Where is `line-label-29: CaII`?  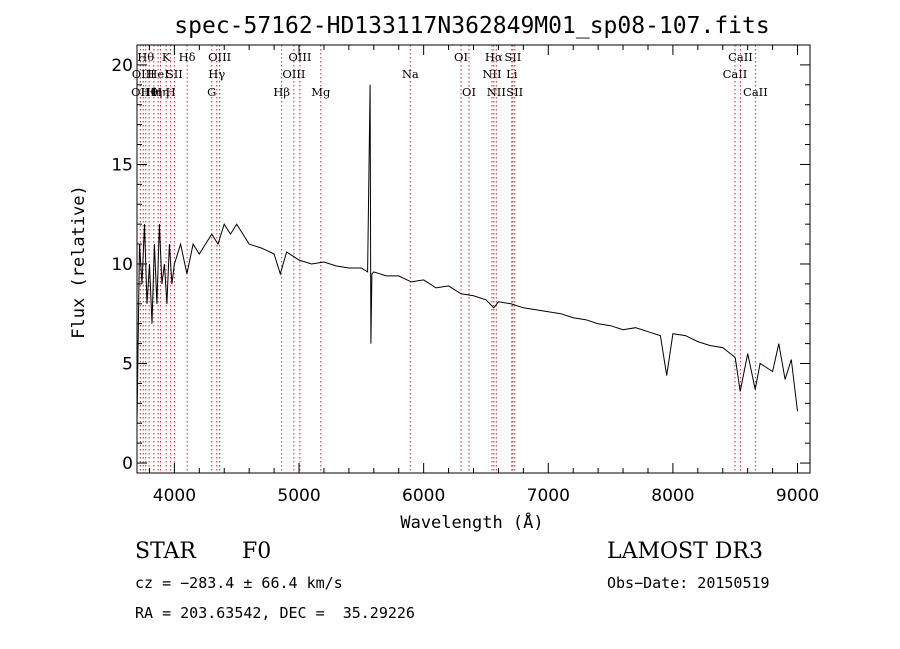 line-label-29: CaII is located at coordinates (755, 92).